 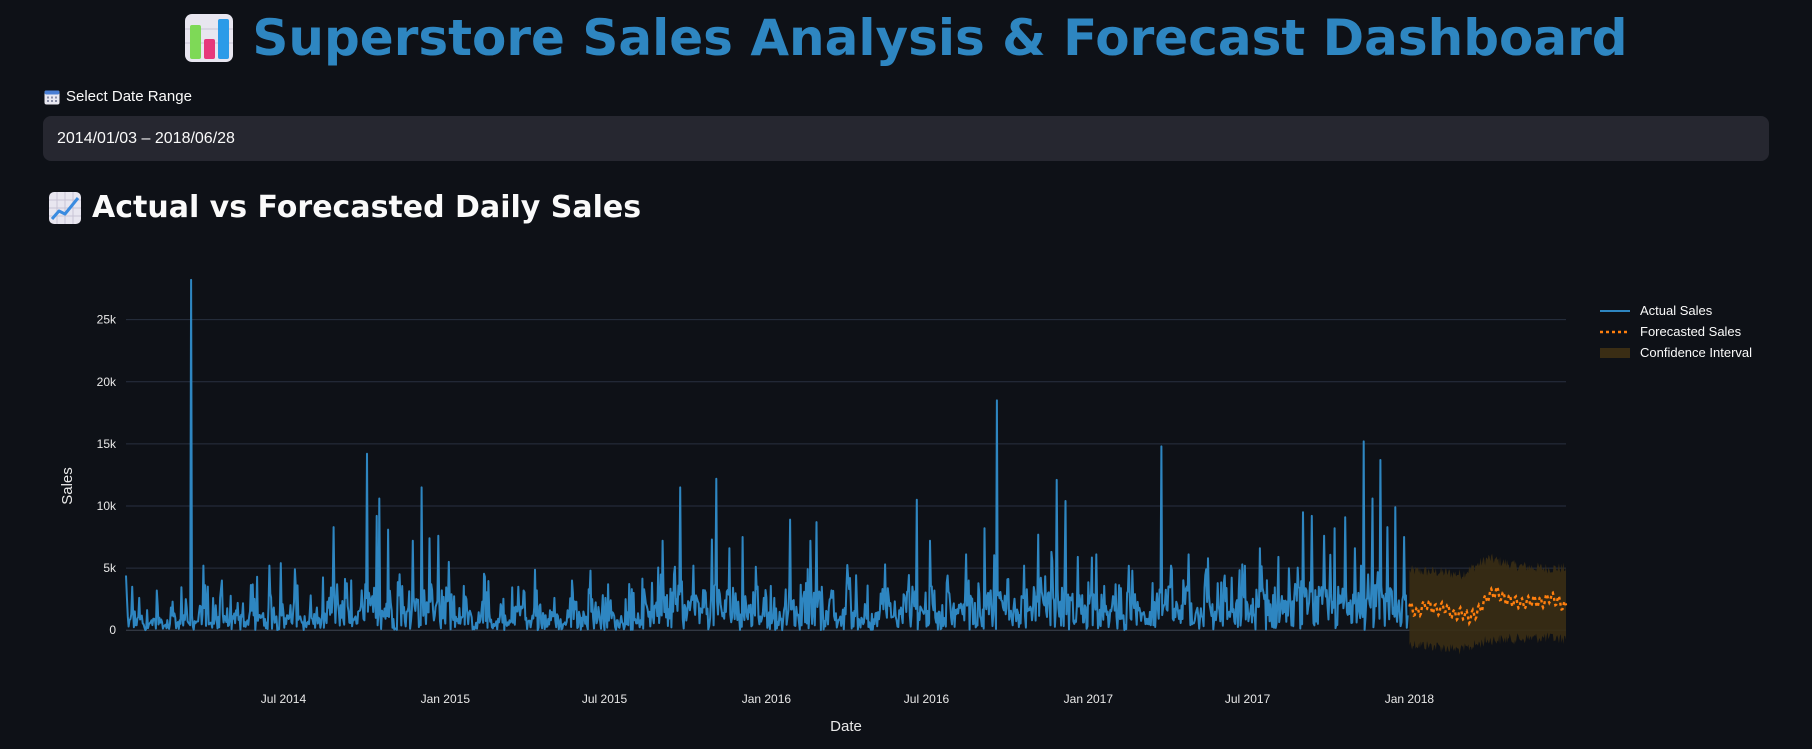 What do you see at coordinates (1696, 352) in the screenshot?
I see `legend-label: Confidence Interval` at bounding box center [1696, 352].